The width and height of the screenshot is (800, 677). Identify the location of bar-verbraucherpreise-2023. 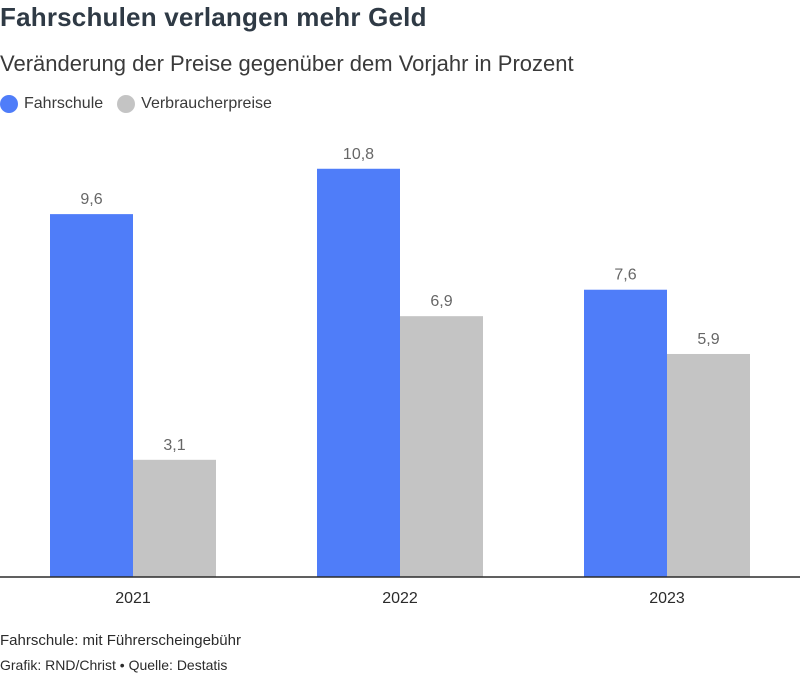
(708, 465).